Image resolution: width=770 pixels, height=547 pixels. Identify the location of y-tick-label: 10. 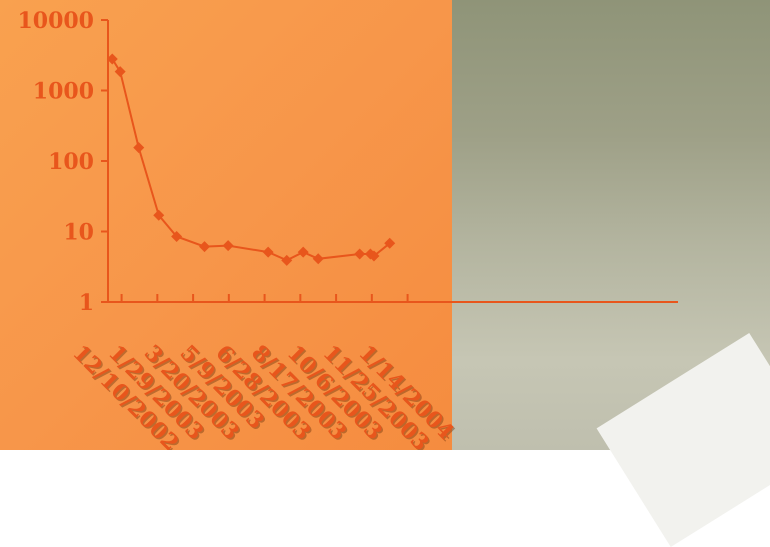
(78, 233).